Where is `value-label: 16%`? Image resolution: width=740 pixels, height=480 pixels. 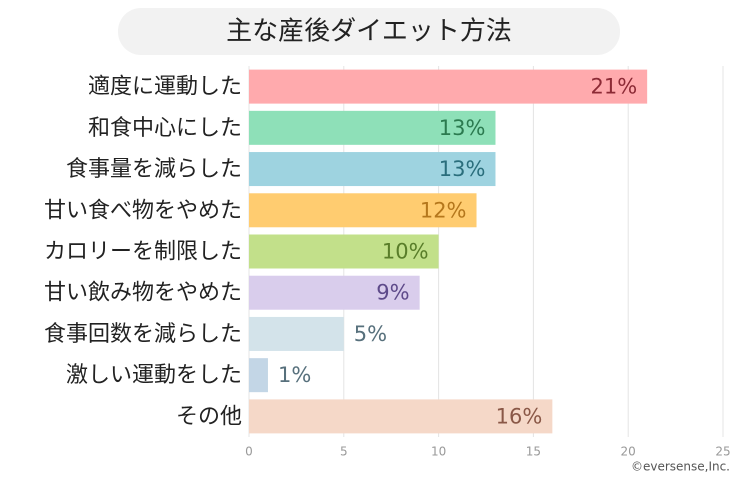 value-label: 16% is located at coordinates (519, 416).